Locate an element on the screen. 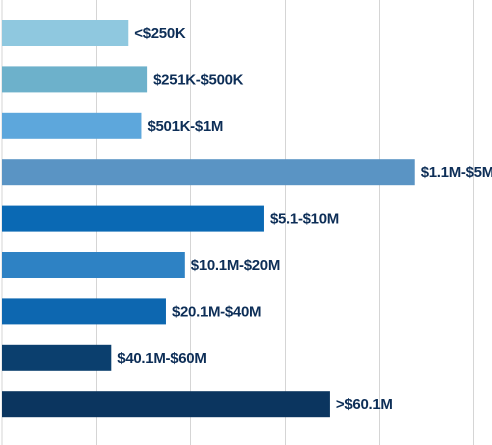  bar-label: $501K-$1M is located at coordinates (185, 126).